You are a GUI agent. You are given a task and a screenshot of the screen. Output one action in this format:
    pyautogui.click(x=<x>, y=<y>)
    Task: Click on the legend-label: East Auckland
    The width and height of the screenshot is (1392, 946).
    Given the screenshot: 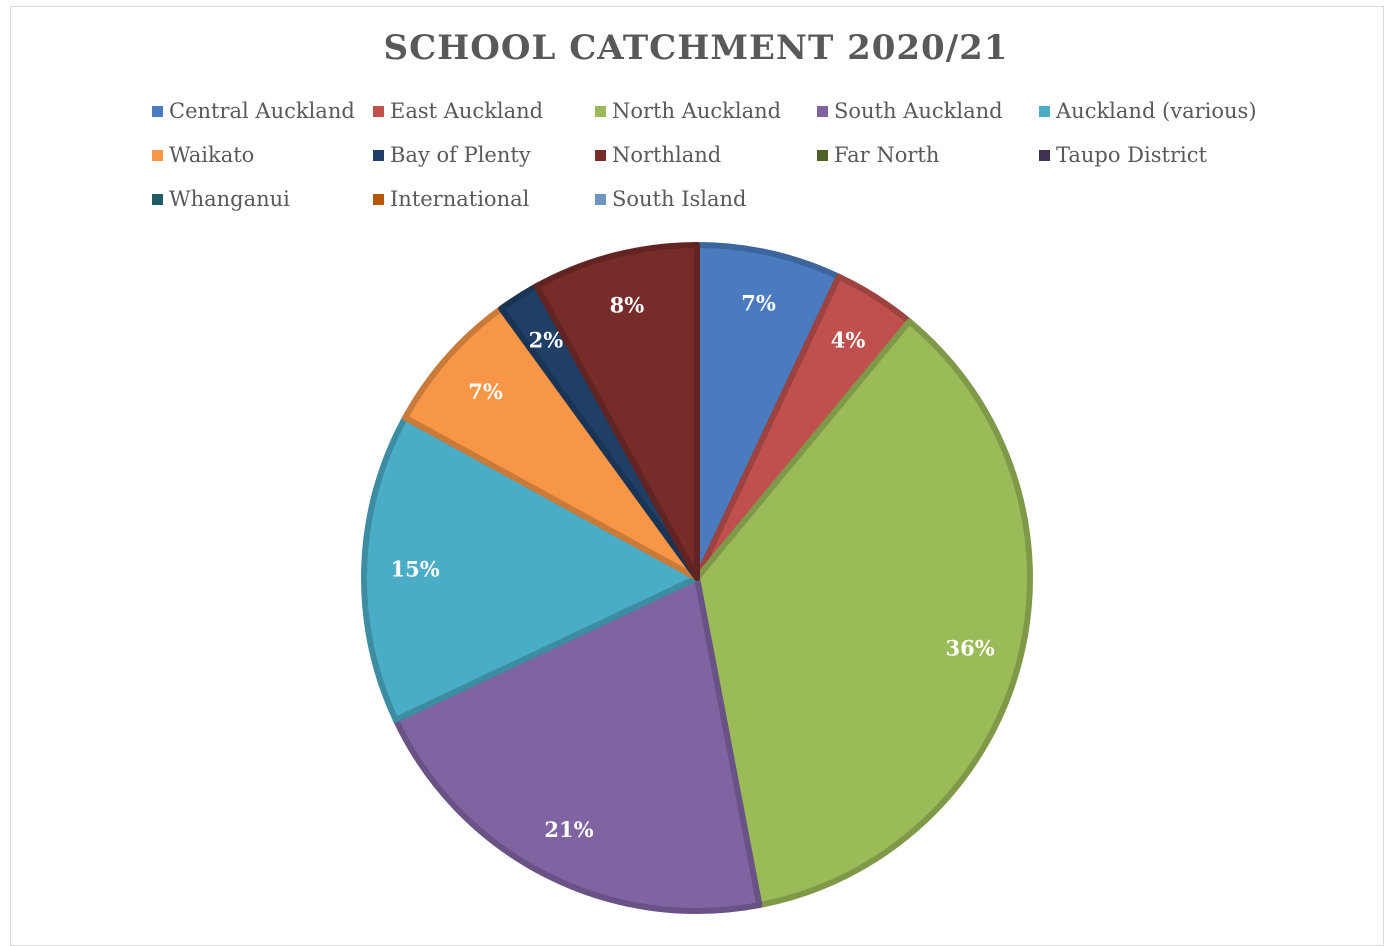 What is the action you would take?
    pyautogui.click(x=467, y=111)
    